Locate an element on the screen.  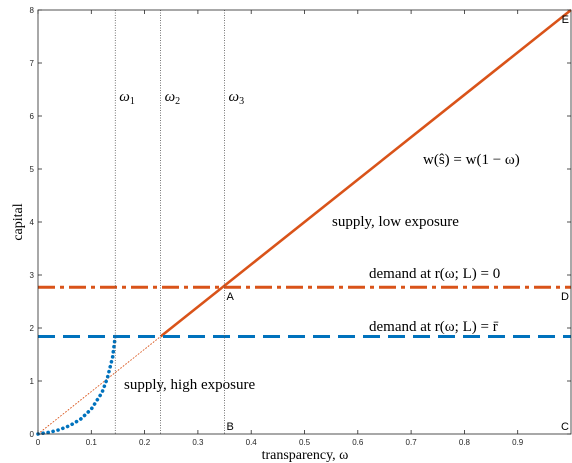
point-label-C: C is located at coordinates (565, 427).